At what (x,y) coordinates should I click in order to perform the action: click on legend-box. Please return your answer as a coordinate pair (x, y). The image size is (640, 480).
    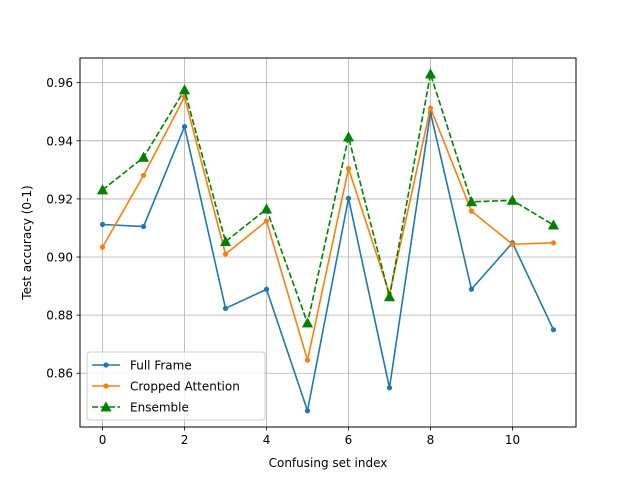
    Looking at the image, I should click on (176, 386).